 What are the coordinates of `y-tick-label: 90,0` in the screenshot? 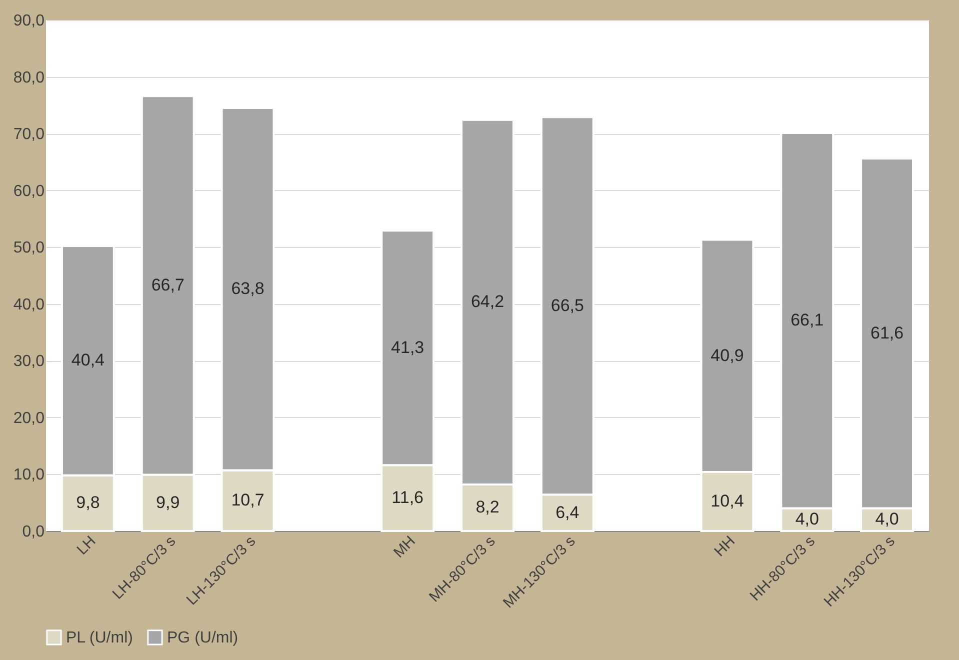 It's located at (29, 21).